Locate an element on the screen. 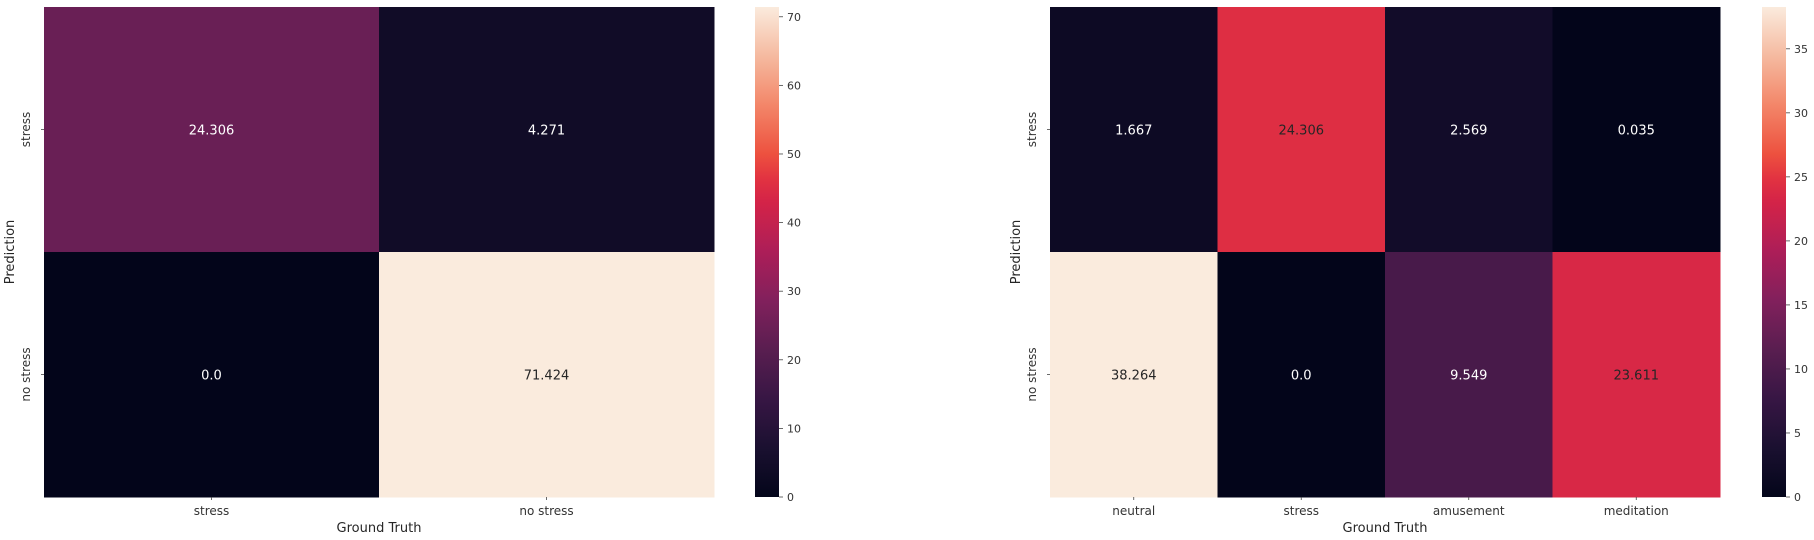  cell-value-label: 4.271 is located at coordinates (546, 131).